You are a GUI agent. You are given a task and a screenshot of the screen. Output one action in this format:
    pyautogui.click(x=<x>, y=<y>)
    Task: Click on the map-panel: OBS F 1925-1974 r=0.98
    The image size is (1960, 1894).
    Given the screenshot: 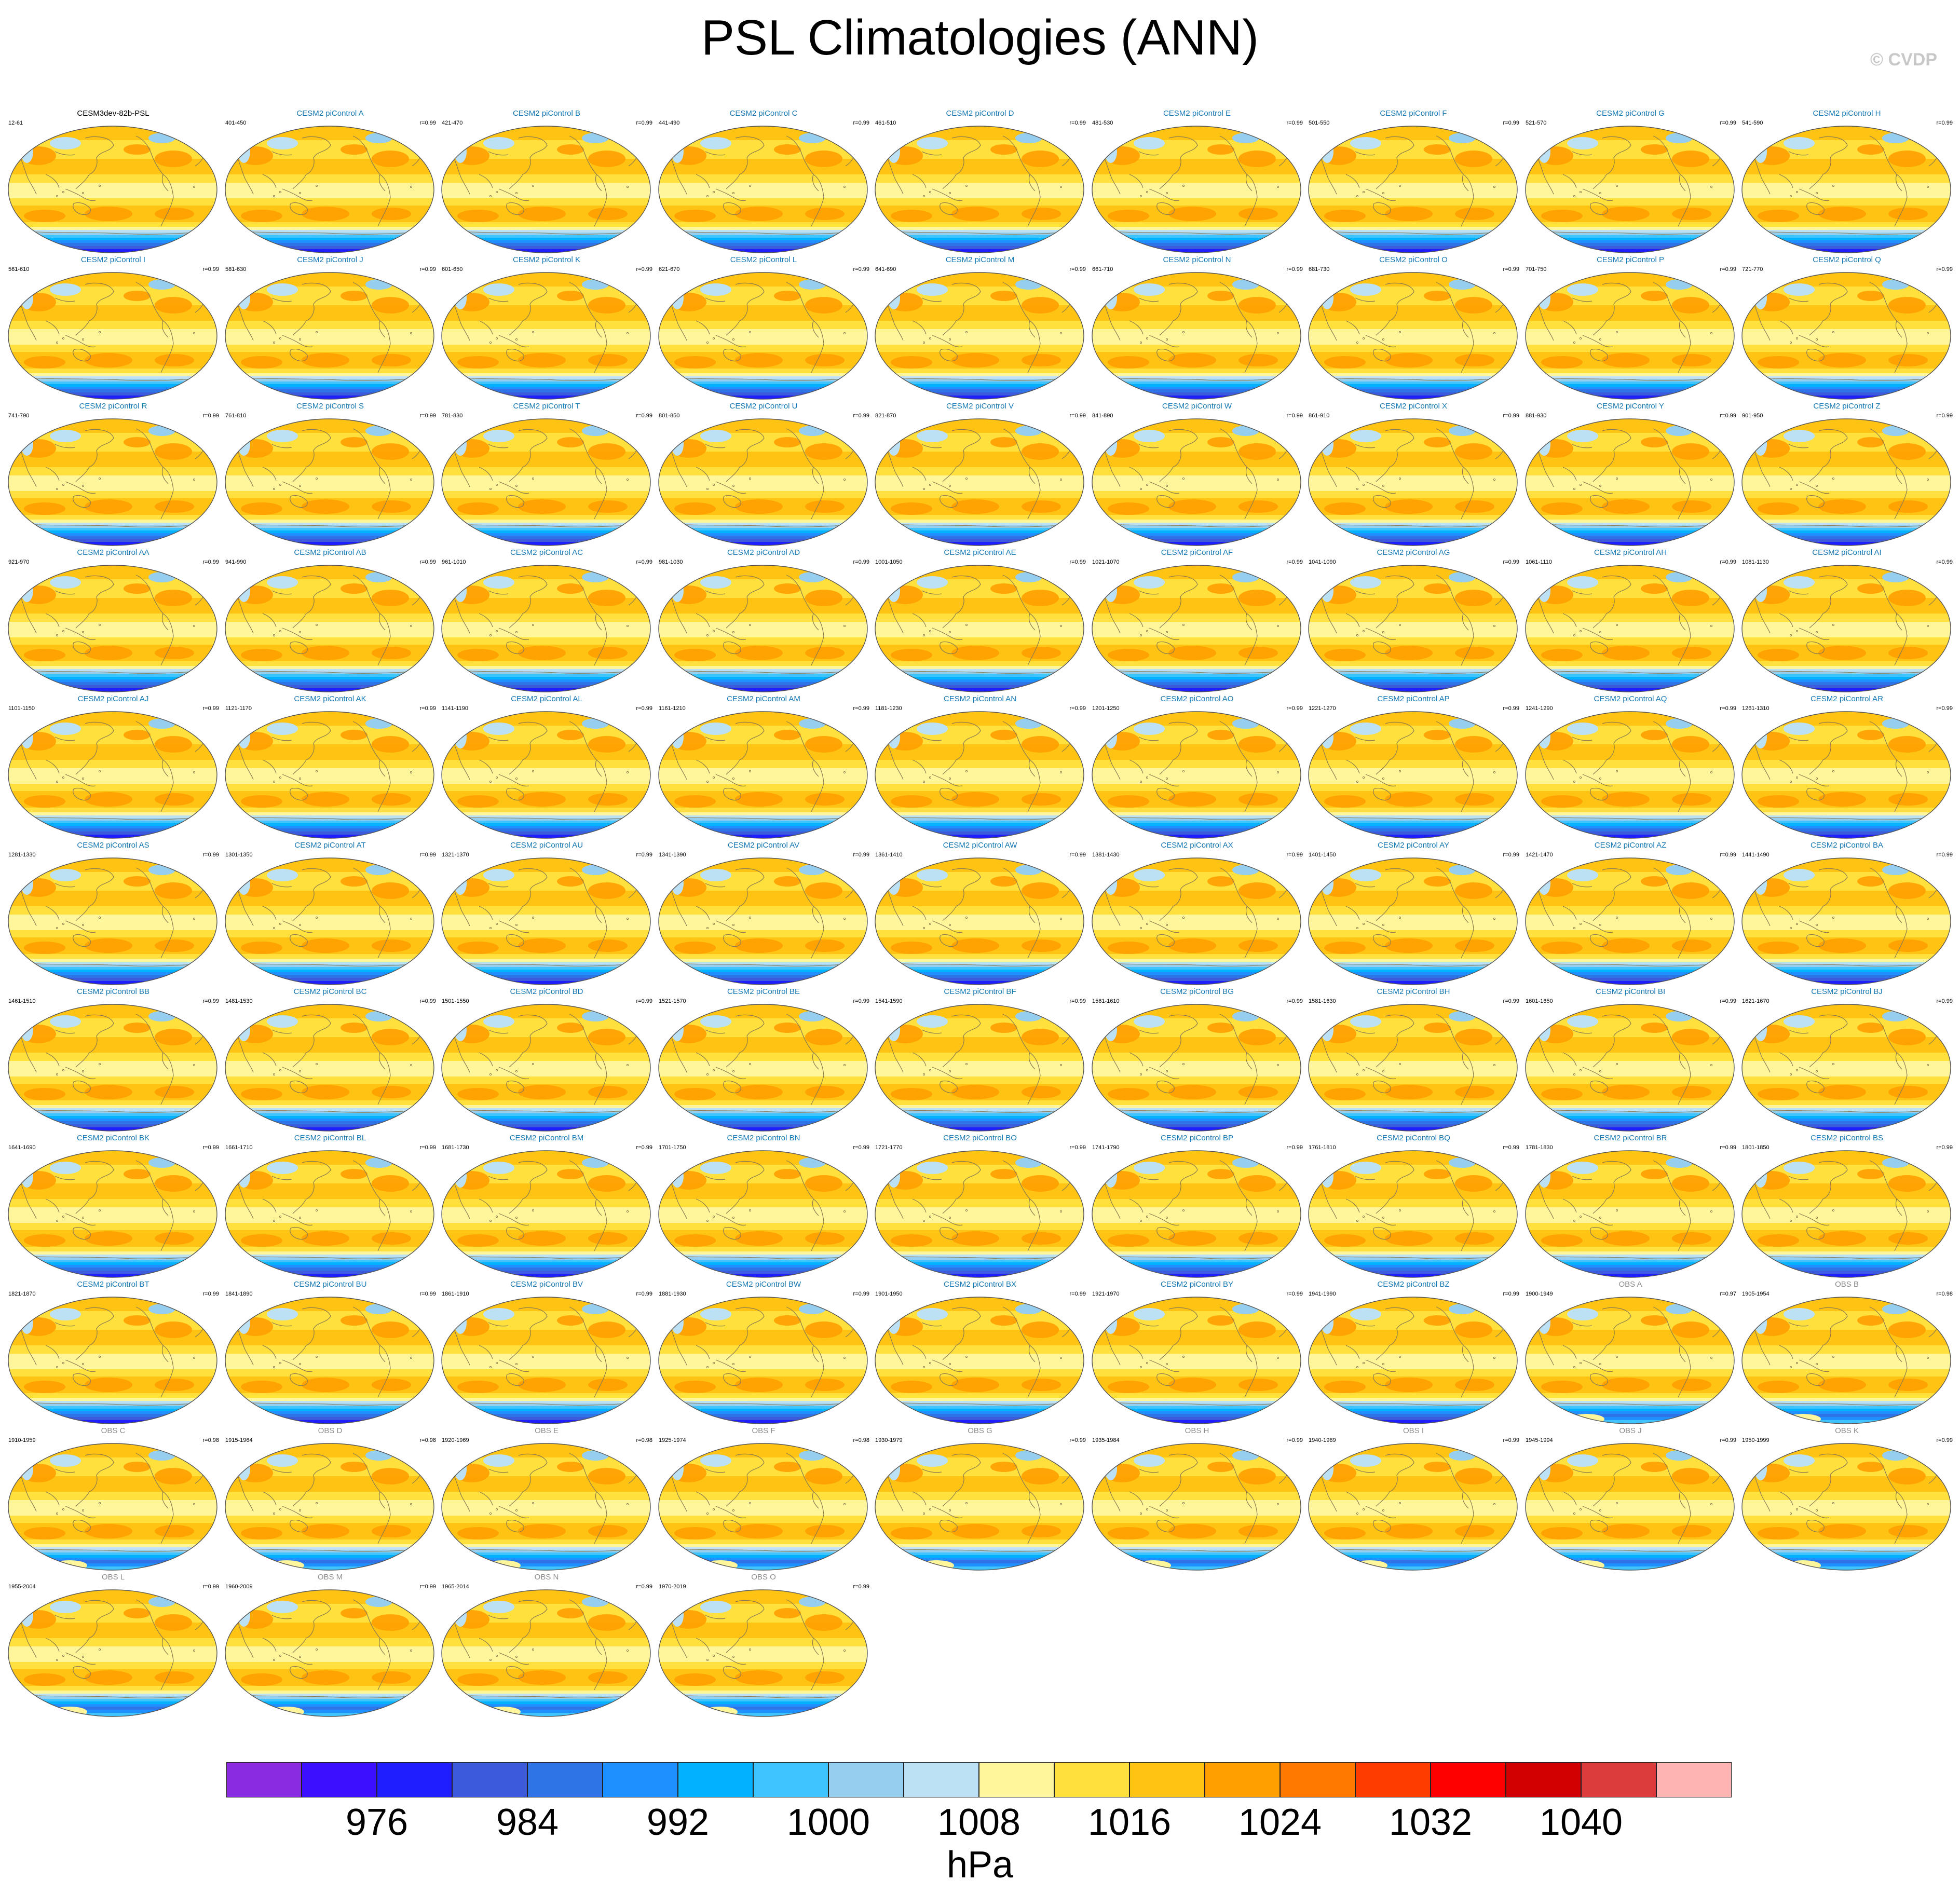 What is the action you would take?
    pyautogui.click(x=763, y=1499)
    